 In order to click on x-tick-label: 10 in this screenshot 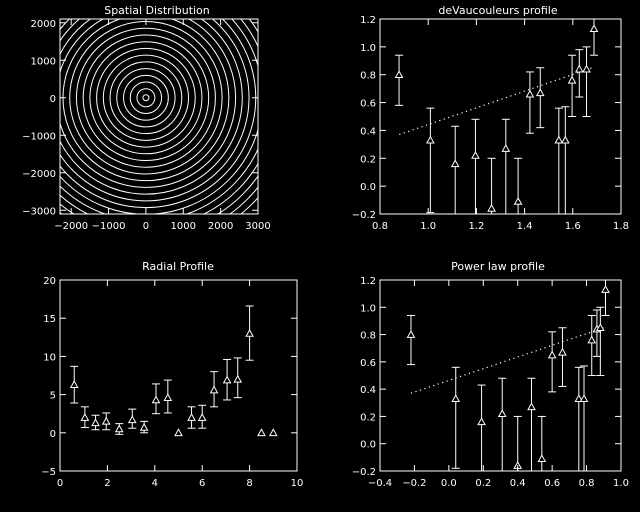, I will do `click(297, 483)`.